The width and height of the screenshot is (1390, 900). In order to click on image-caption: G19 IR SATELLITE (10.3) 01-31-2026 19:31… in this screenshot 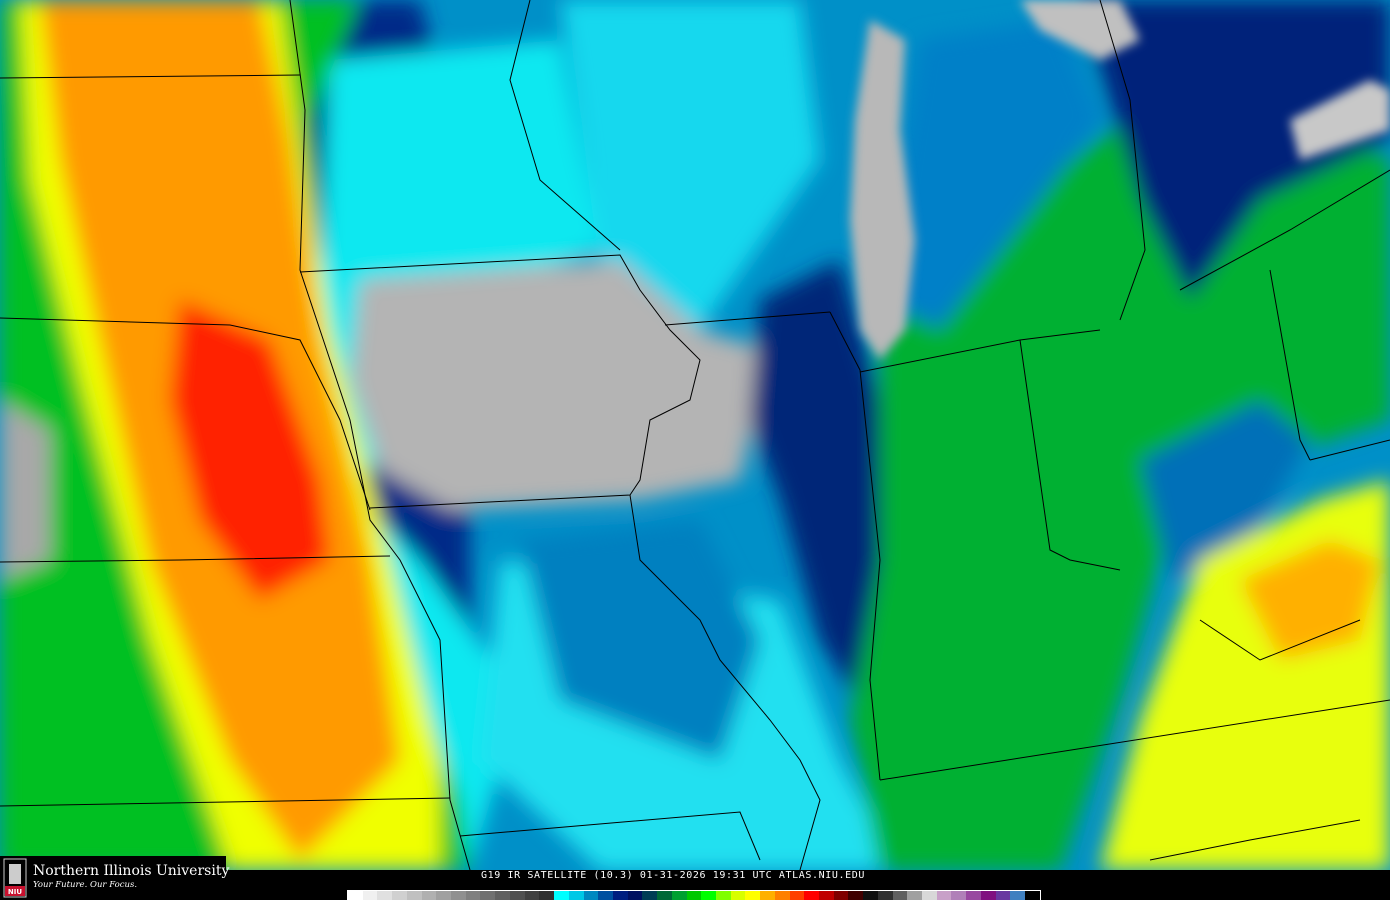, I will do `click(673, 875)`.